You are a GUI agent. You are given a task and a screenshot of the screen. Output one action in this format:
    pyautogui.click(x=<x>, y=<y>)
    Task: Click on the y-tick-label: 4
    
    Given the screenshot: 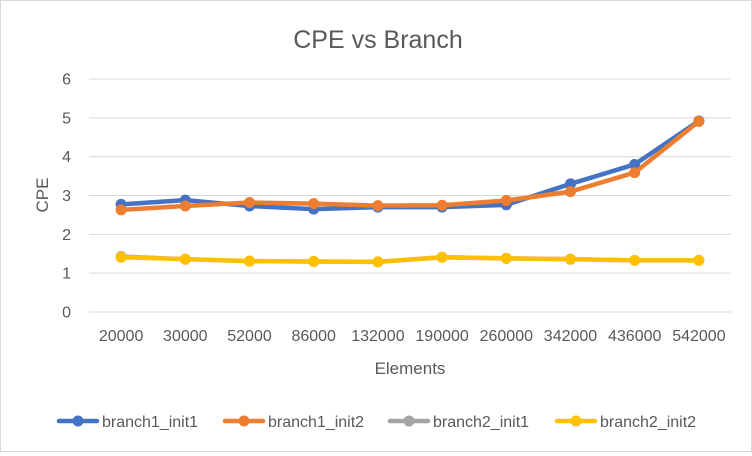 What is the action you would take?
    pyautogui.click(x=66, y=157)
    